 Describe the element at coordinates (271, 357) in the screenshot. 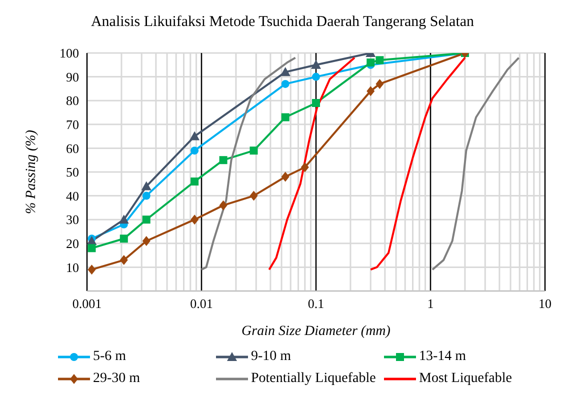

I see `legend-label: 9-10 m` at that location.